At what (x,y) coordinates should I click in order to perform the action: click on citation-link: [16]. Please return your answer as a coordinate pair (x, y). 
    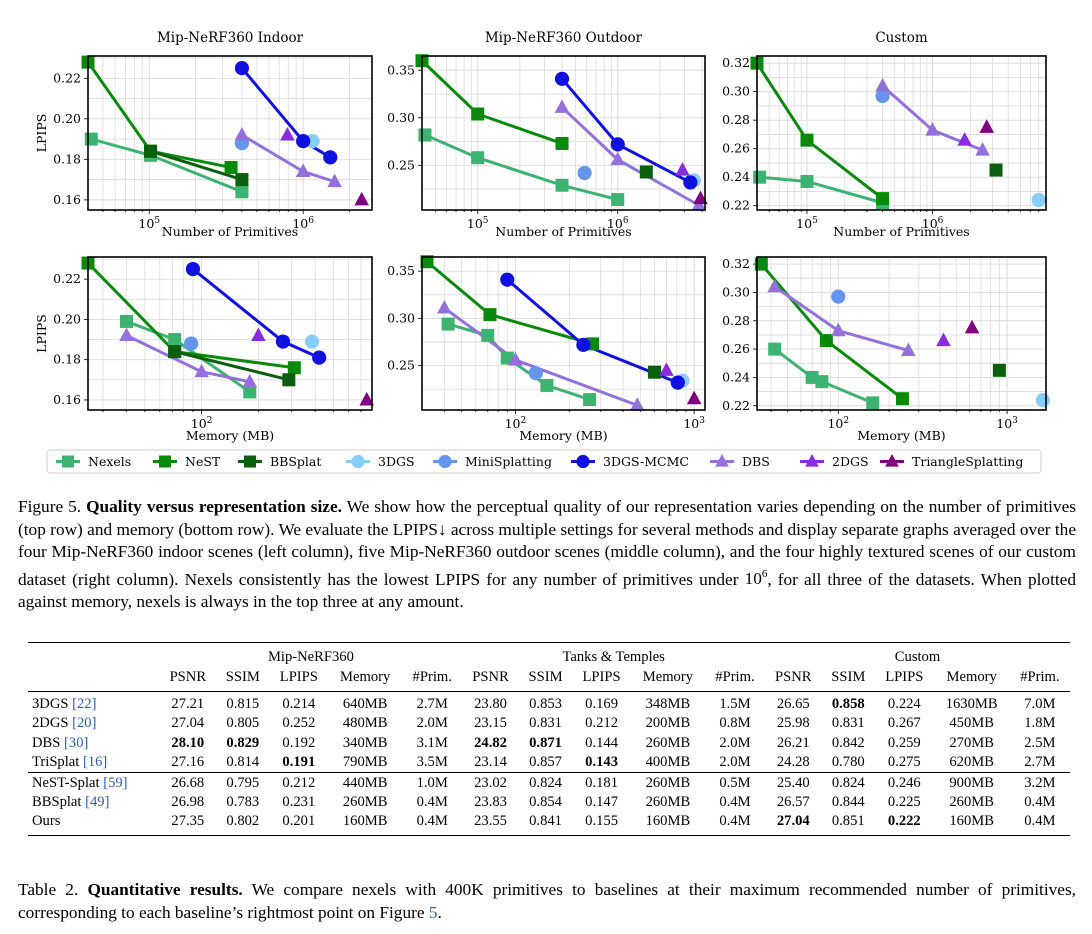
    Looking at the image, I should click on (95, 762).